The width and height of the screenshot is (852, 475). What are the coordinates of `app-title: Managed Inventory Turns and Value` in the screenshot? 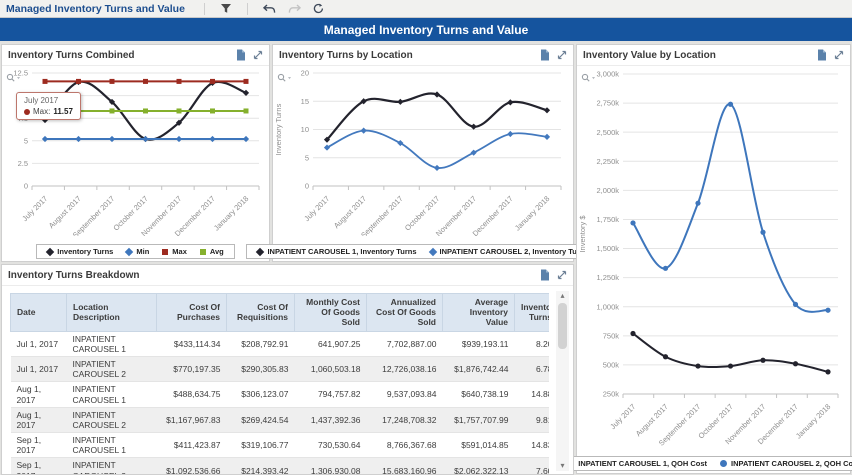 It's located at (95, 8).